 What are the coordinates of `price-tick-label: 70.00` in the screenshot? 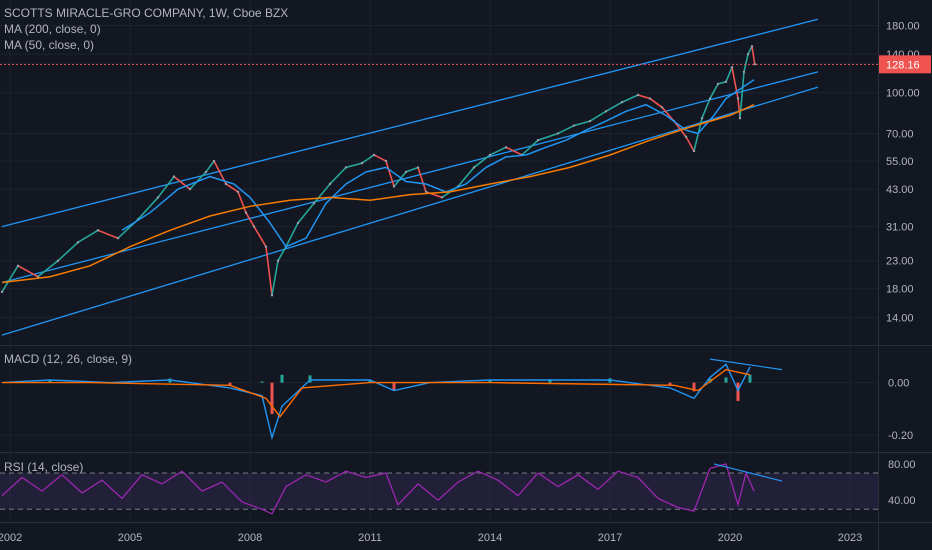 It's located at (900, 134).